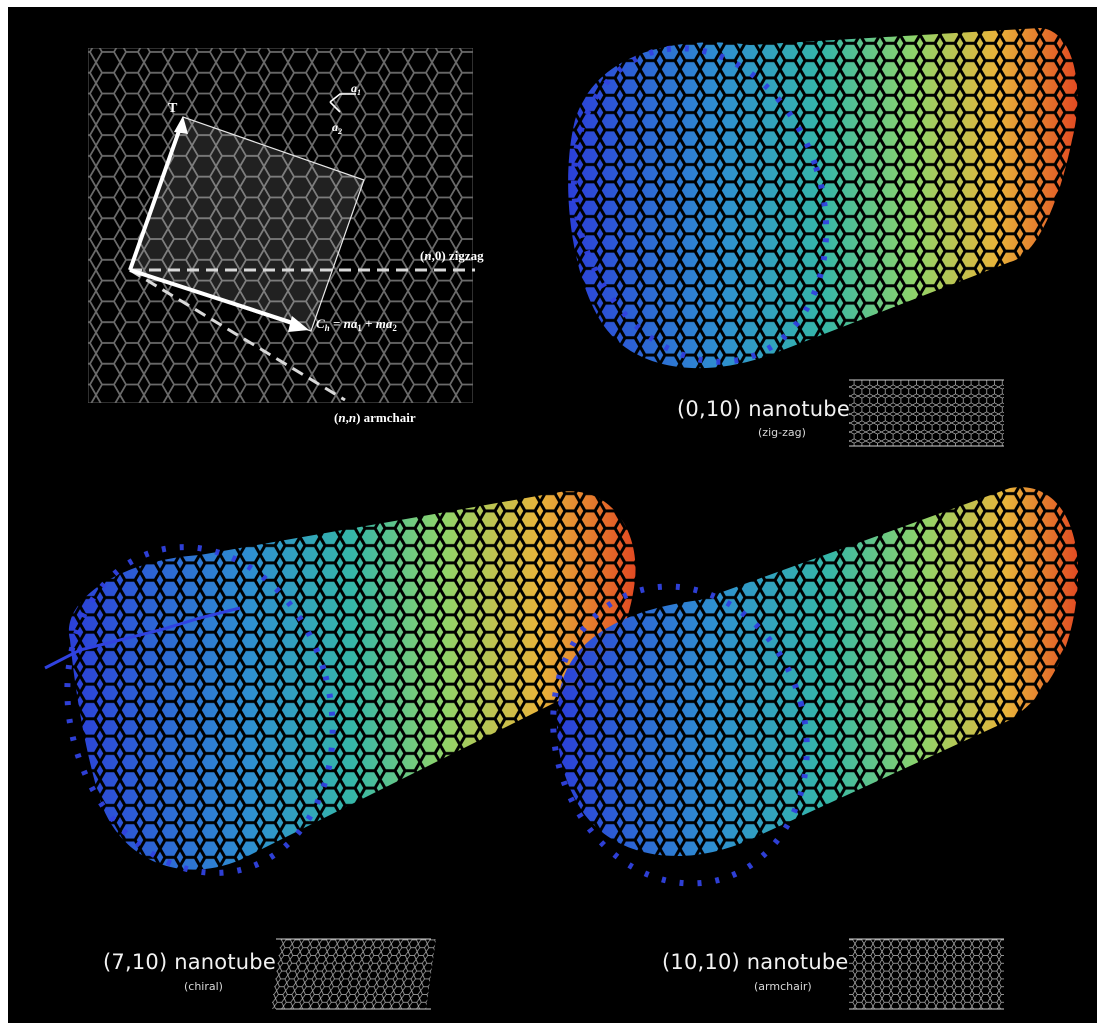 The image size is (1105, 1030). What do you see at coordinates (783, 986) in the screenshot?
I see `armchair-caption-subtitle: (armchair)` at bounding box center [783, 986].